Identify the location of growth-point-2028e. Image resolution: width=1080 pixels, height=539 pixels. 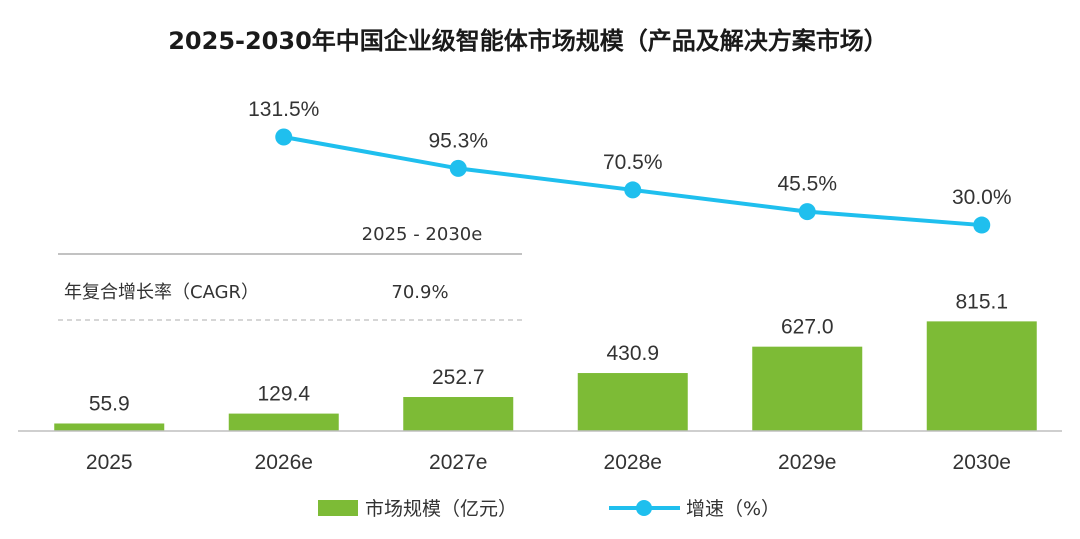
(633, 190).